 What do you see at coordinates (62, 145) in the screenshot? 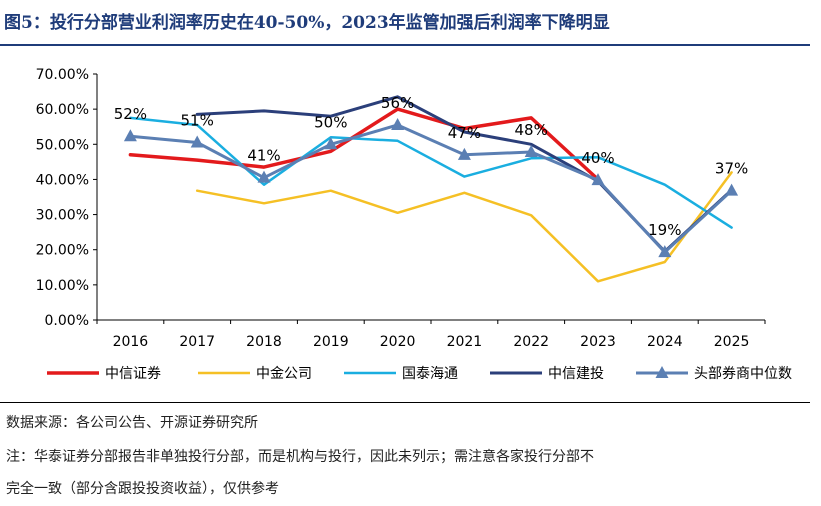
I see `y-tick-label: 50.00%` at bounding box center [62, 145].